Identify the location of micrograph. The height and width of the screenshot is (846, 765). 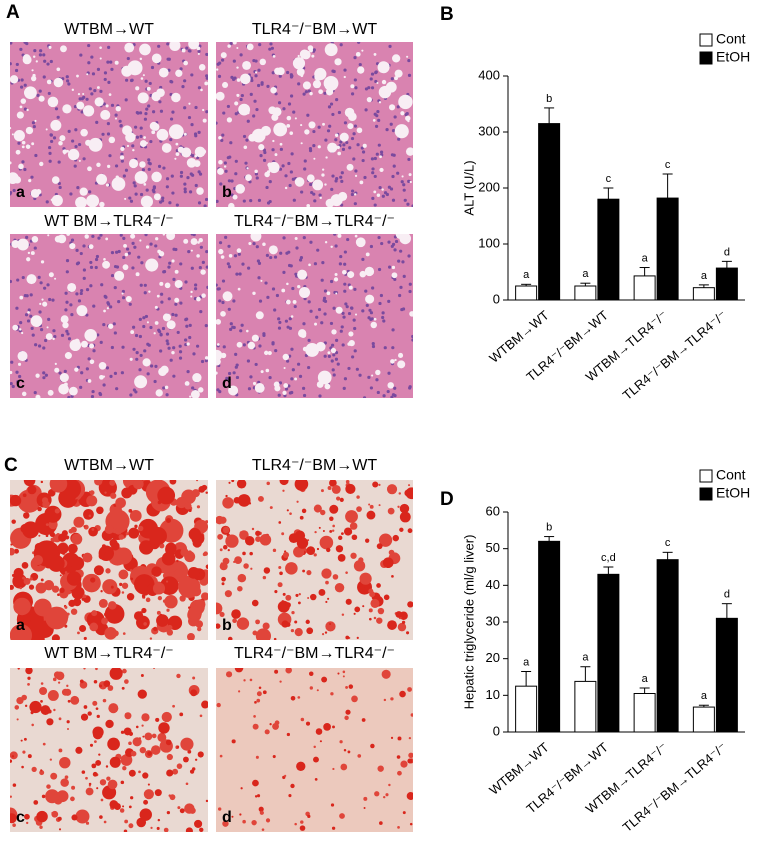
(314, 124).